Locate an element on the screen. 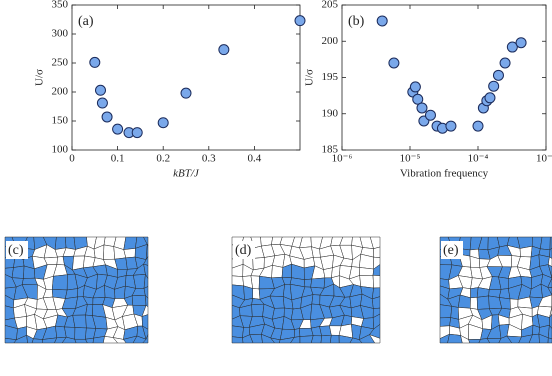  y-tick-label: 250 is located at coordinates (60, 63).